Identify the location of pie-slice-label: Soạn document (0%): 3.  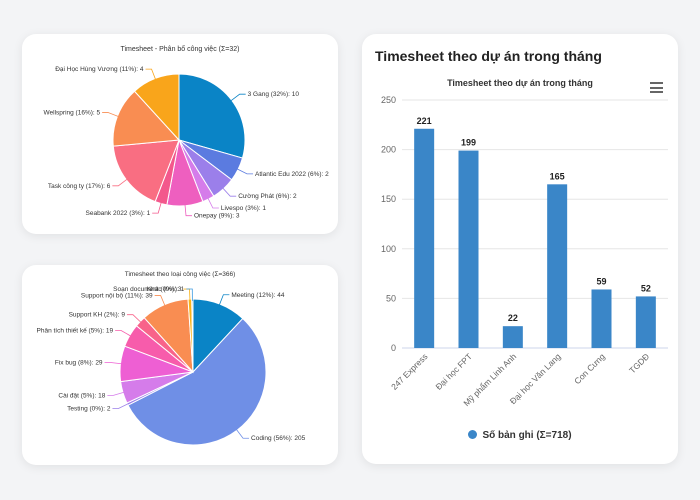
(147, 289).